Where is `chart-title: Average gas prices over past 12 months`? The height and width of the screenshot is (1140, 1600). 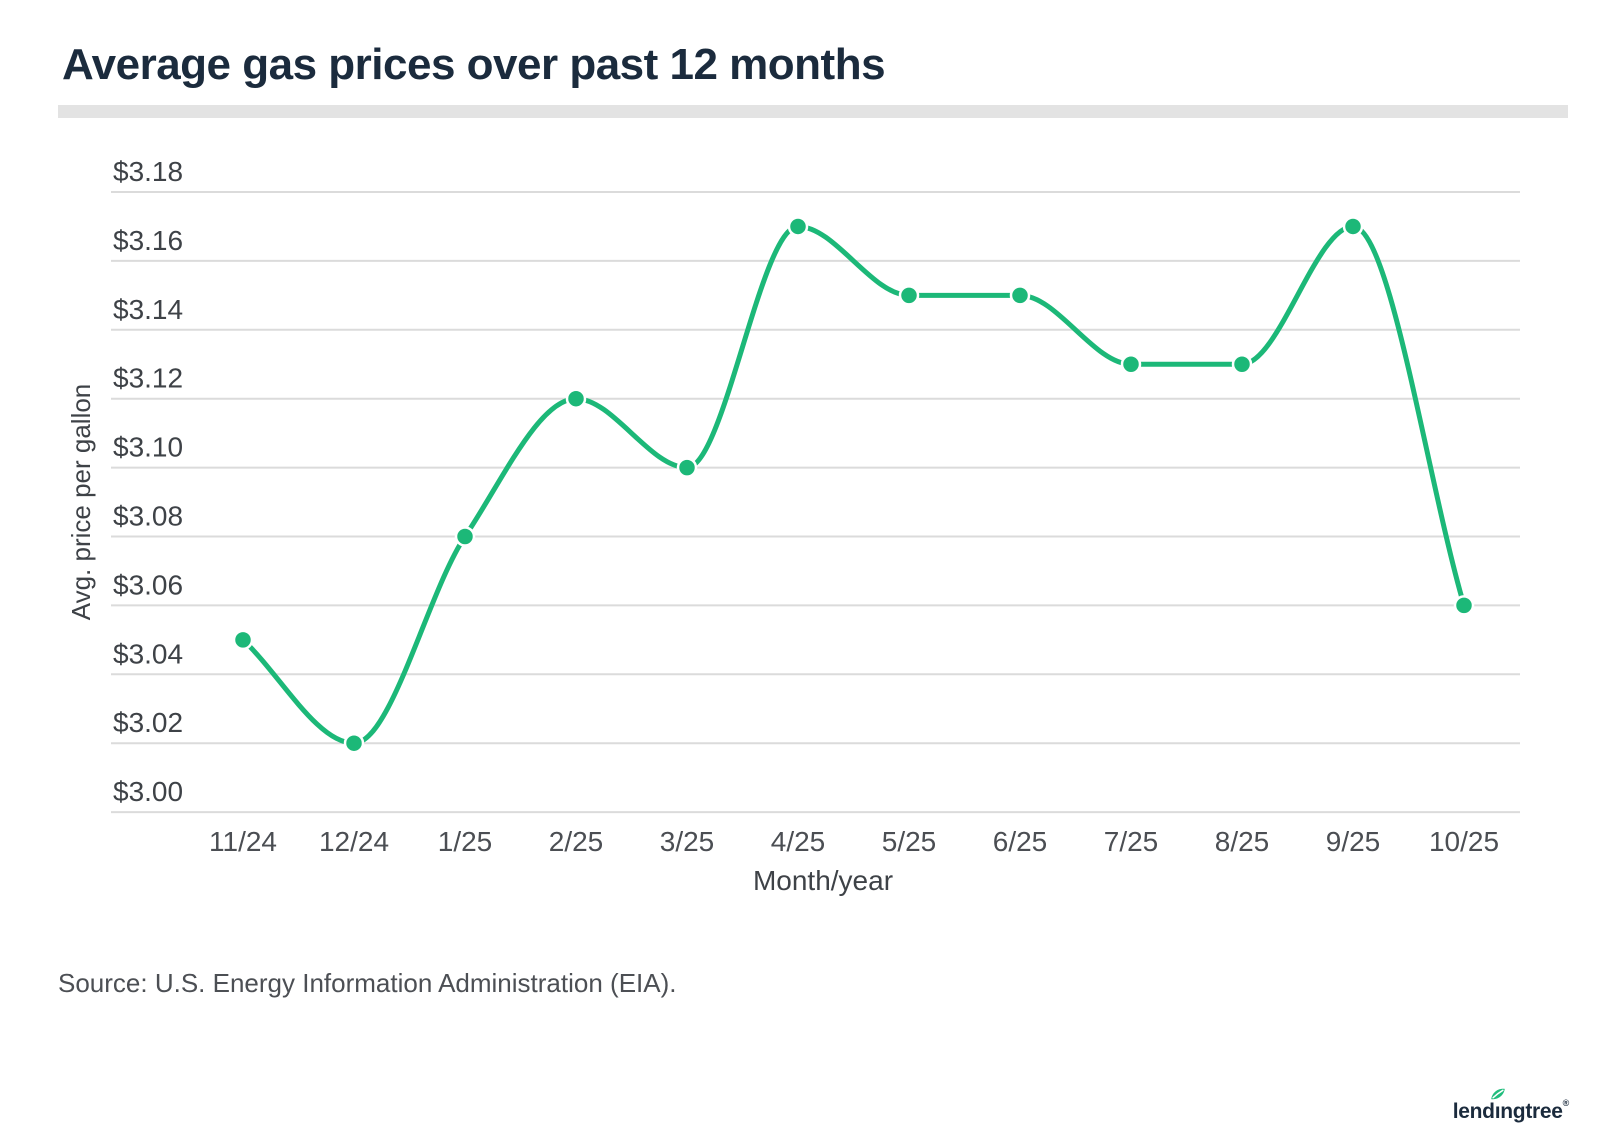 chart-title: Average gas prices over past 12 months is located at coordinates (474, 64).